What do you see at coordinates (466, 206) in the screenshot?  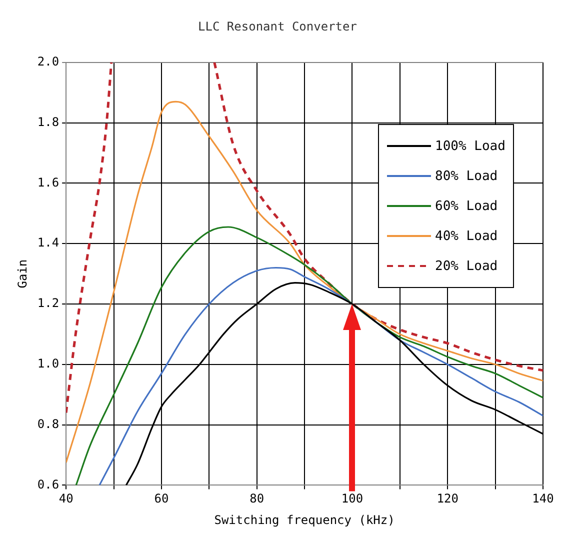 I see `legend-label: 60% Load` at bounding box center [466, 206].